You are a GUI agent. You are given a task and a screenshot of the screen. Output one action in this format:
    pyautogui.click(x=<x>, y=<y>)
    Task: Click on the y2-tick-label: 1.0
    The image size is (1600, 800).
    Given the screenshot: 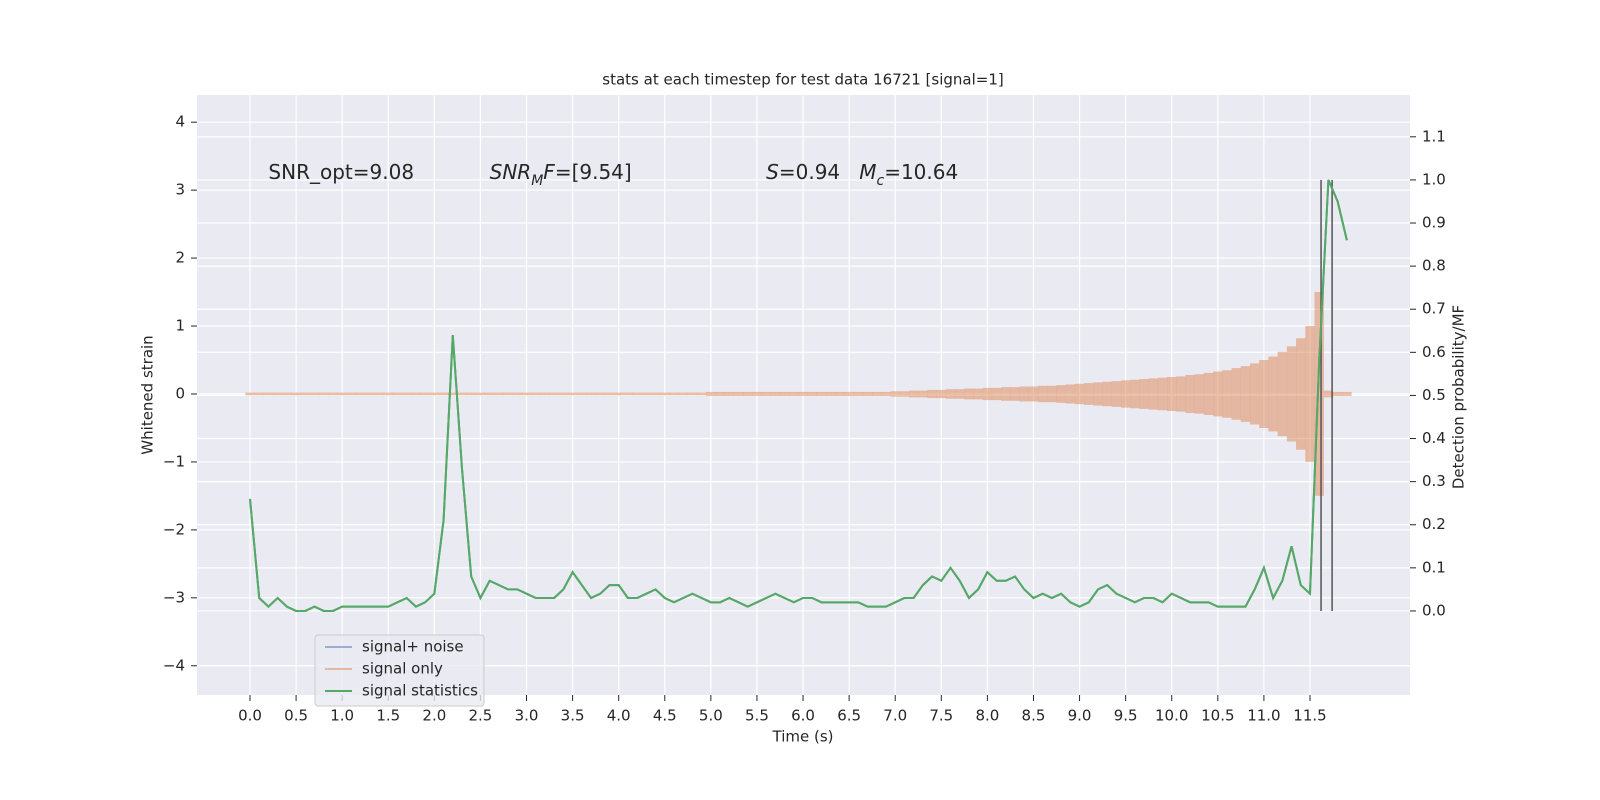 What is the action you would take?
    pyautogui.click(x=1434, y=179)
    